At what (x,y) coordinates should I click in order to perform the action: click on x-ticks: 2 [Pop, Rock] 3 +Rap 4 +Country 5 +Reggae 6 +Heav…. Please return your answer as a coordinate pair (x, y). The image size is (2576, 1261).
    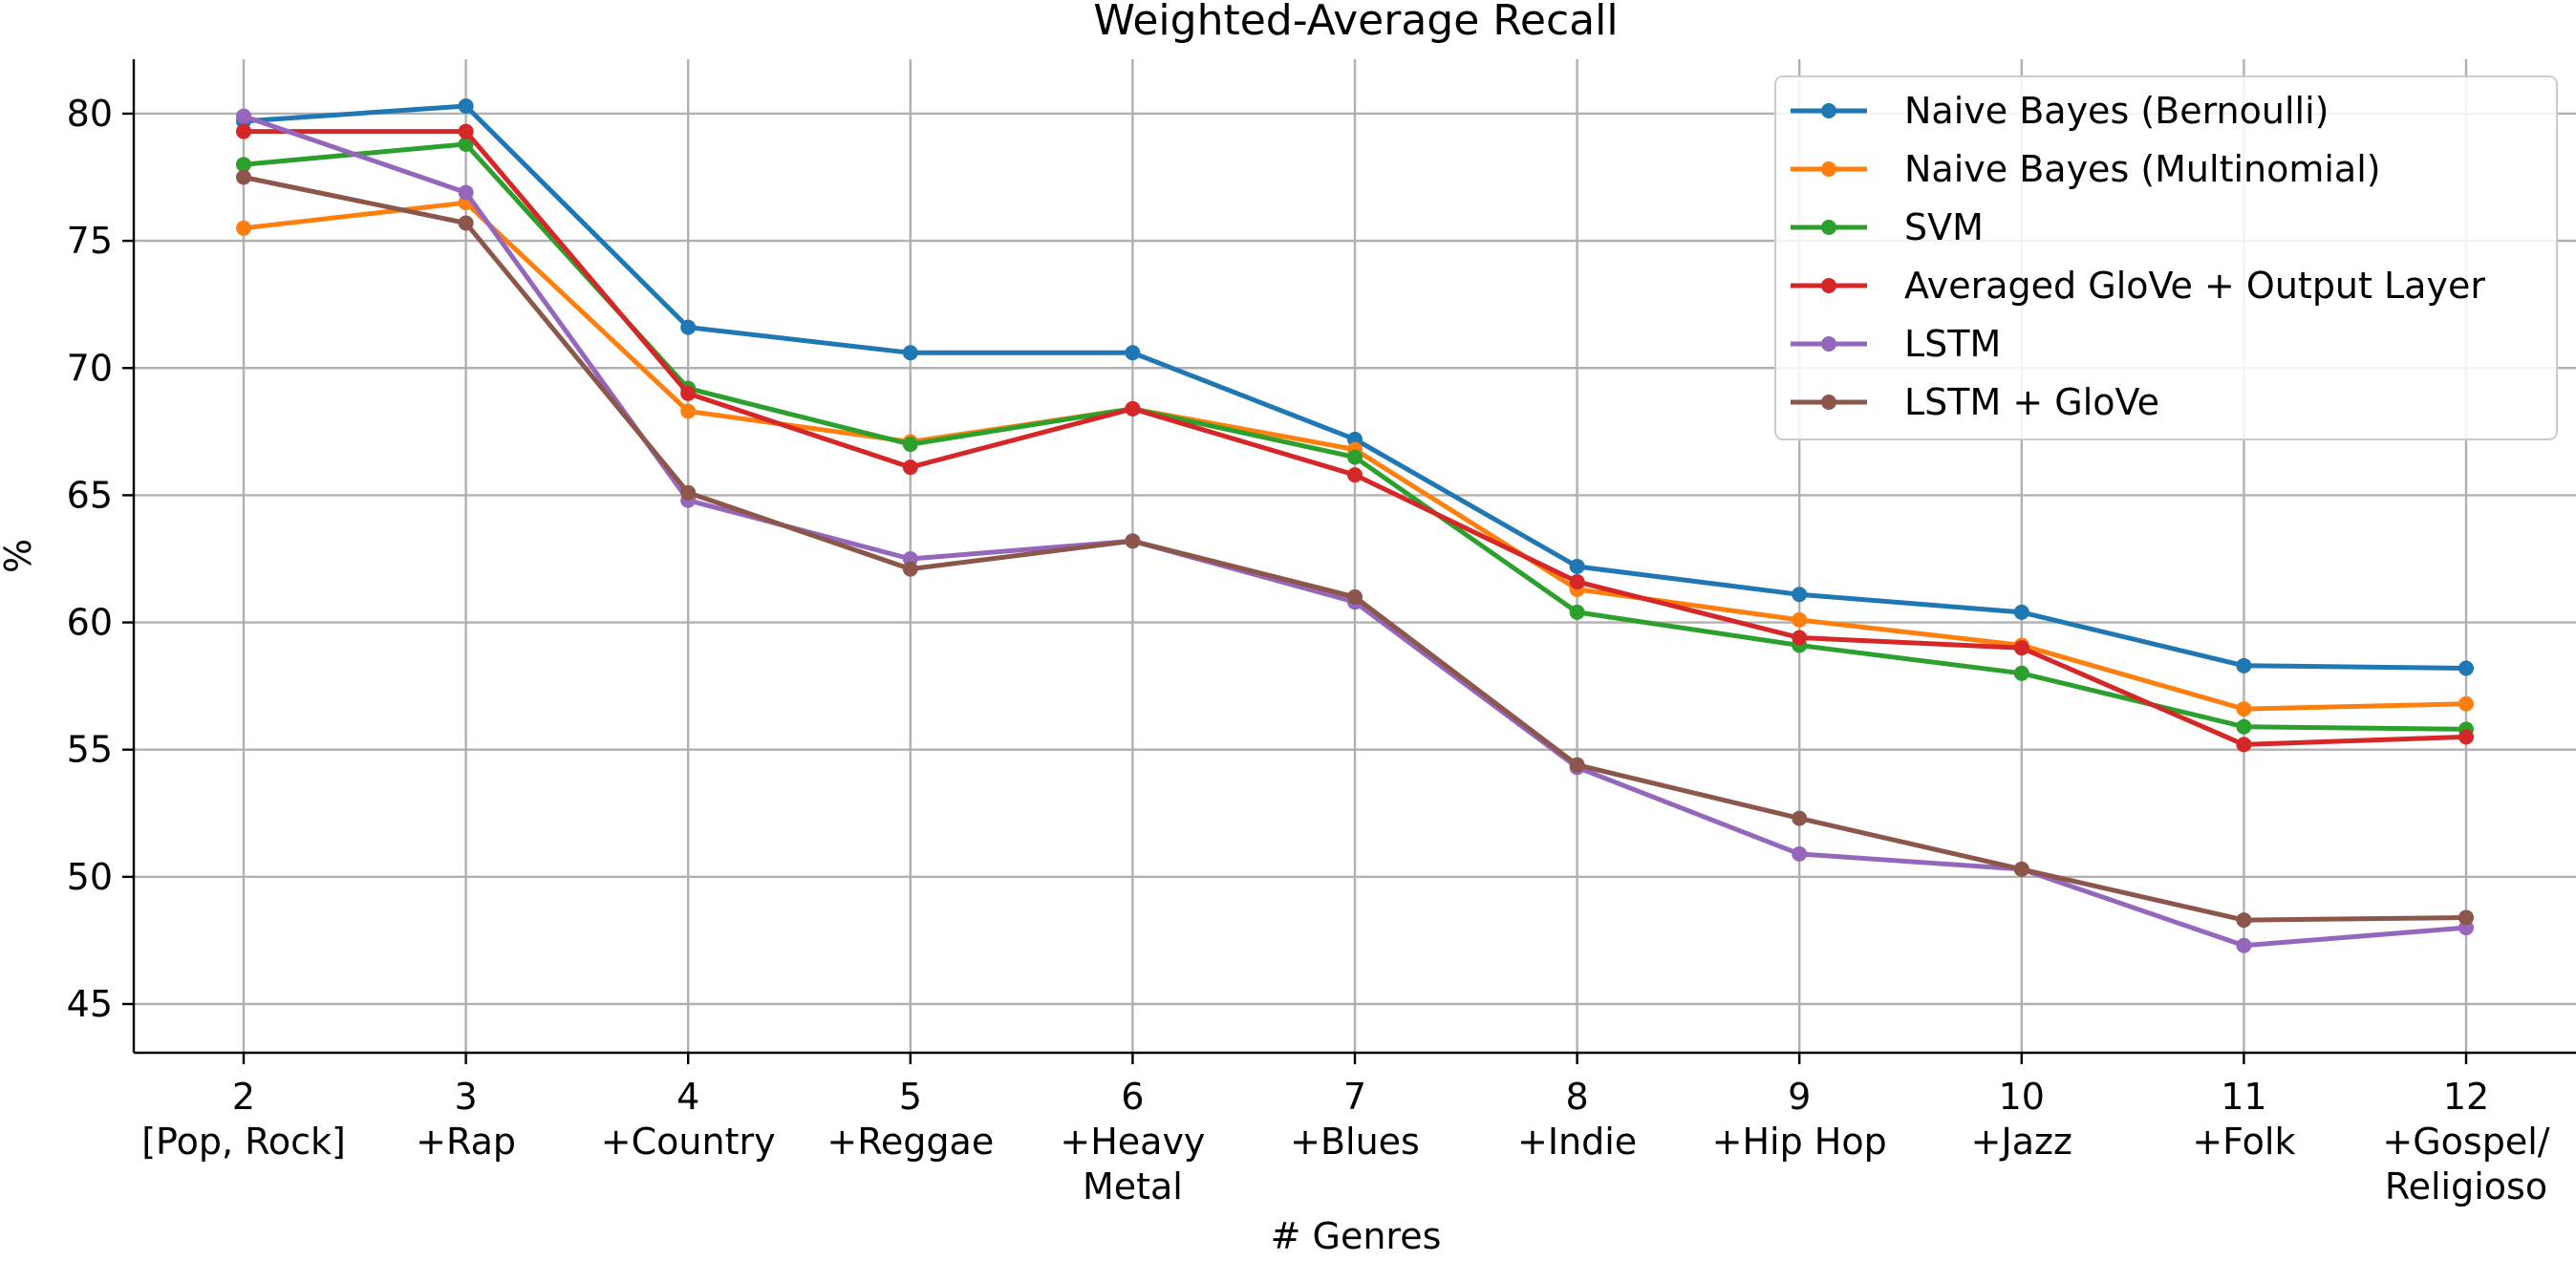
    Looking at the image, I should click on (1345, 1130).